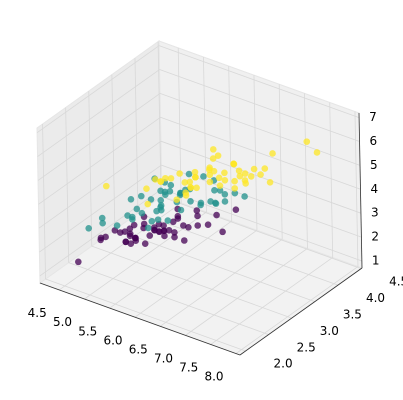 Image resolution: width=403 pixels, height=400 pixels. I want to click on z-tick-label: 6, so click(374, 141).